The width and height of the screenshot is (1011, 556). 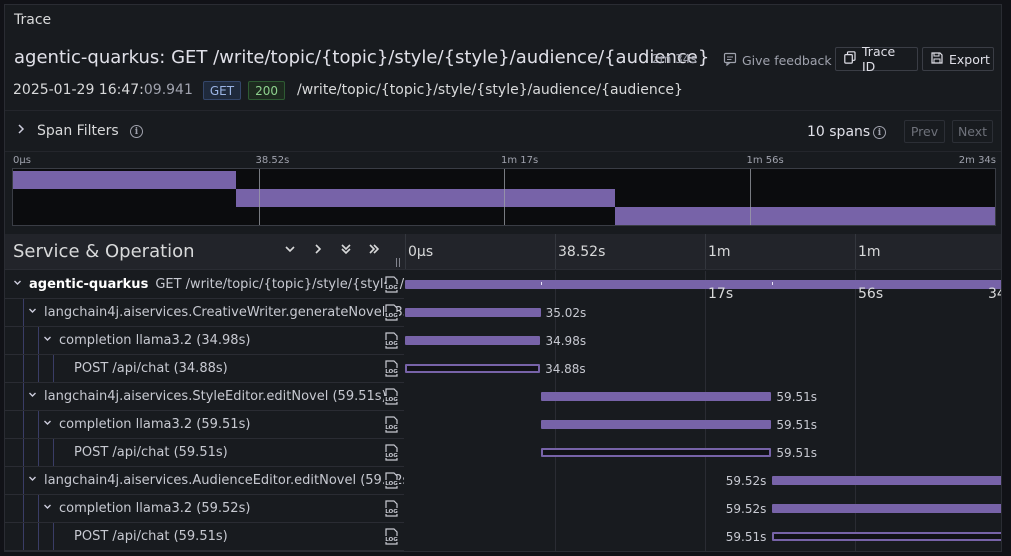 What do you see at coordinates (994, 294) in the screenshot?
I see `timeline-tick-label: 34s` at bounding box center [994, 294].